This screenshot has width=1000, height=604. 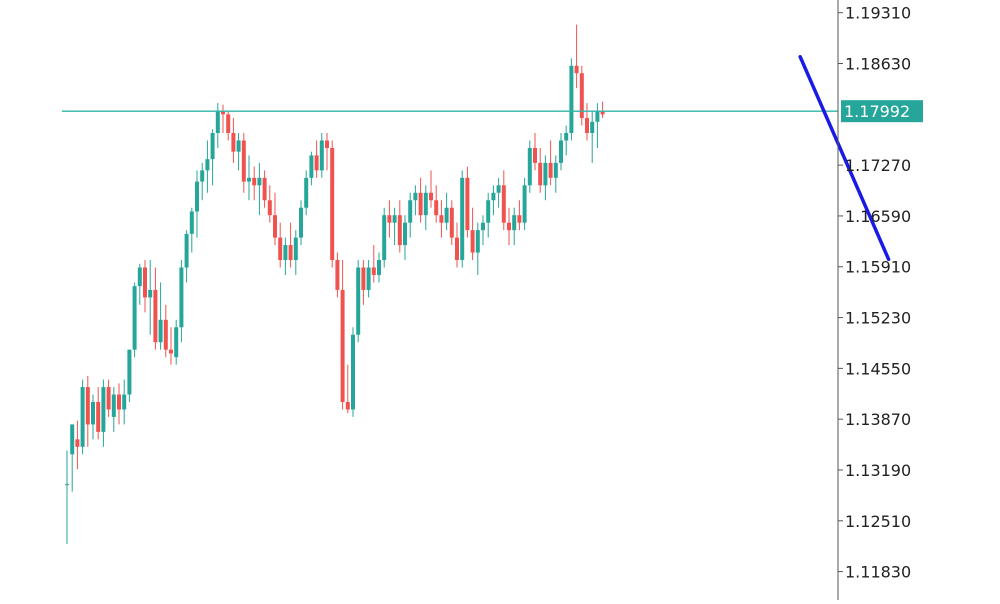 I want to click on y-tick-label: 1.13870, so click(x=878, y=419).